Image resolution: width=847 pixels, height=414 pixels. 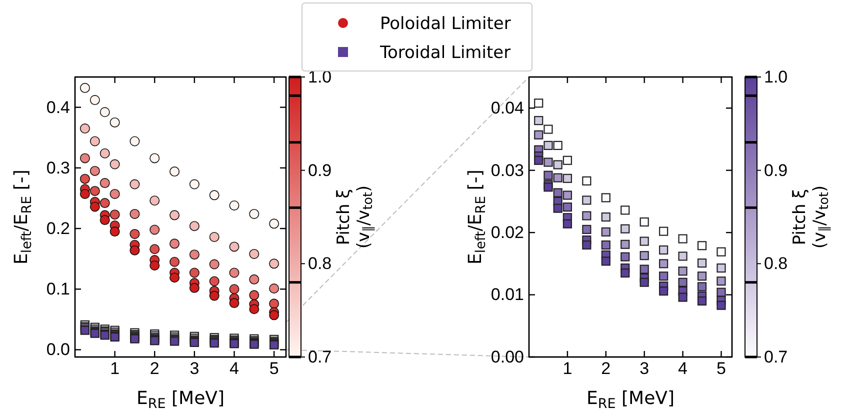 I want to click on y-tick-label: 0.01, so click(x=507, y=294).